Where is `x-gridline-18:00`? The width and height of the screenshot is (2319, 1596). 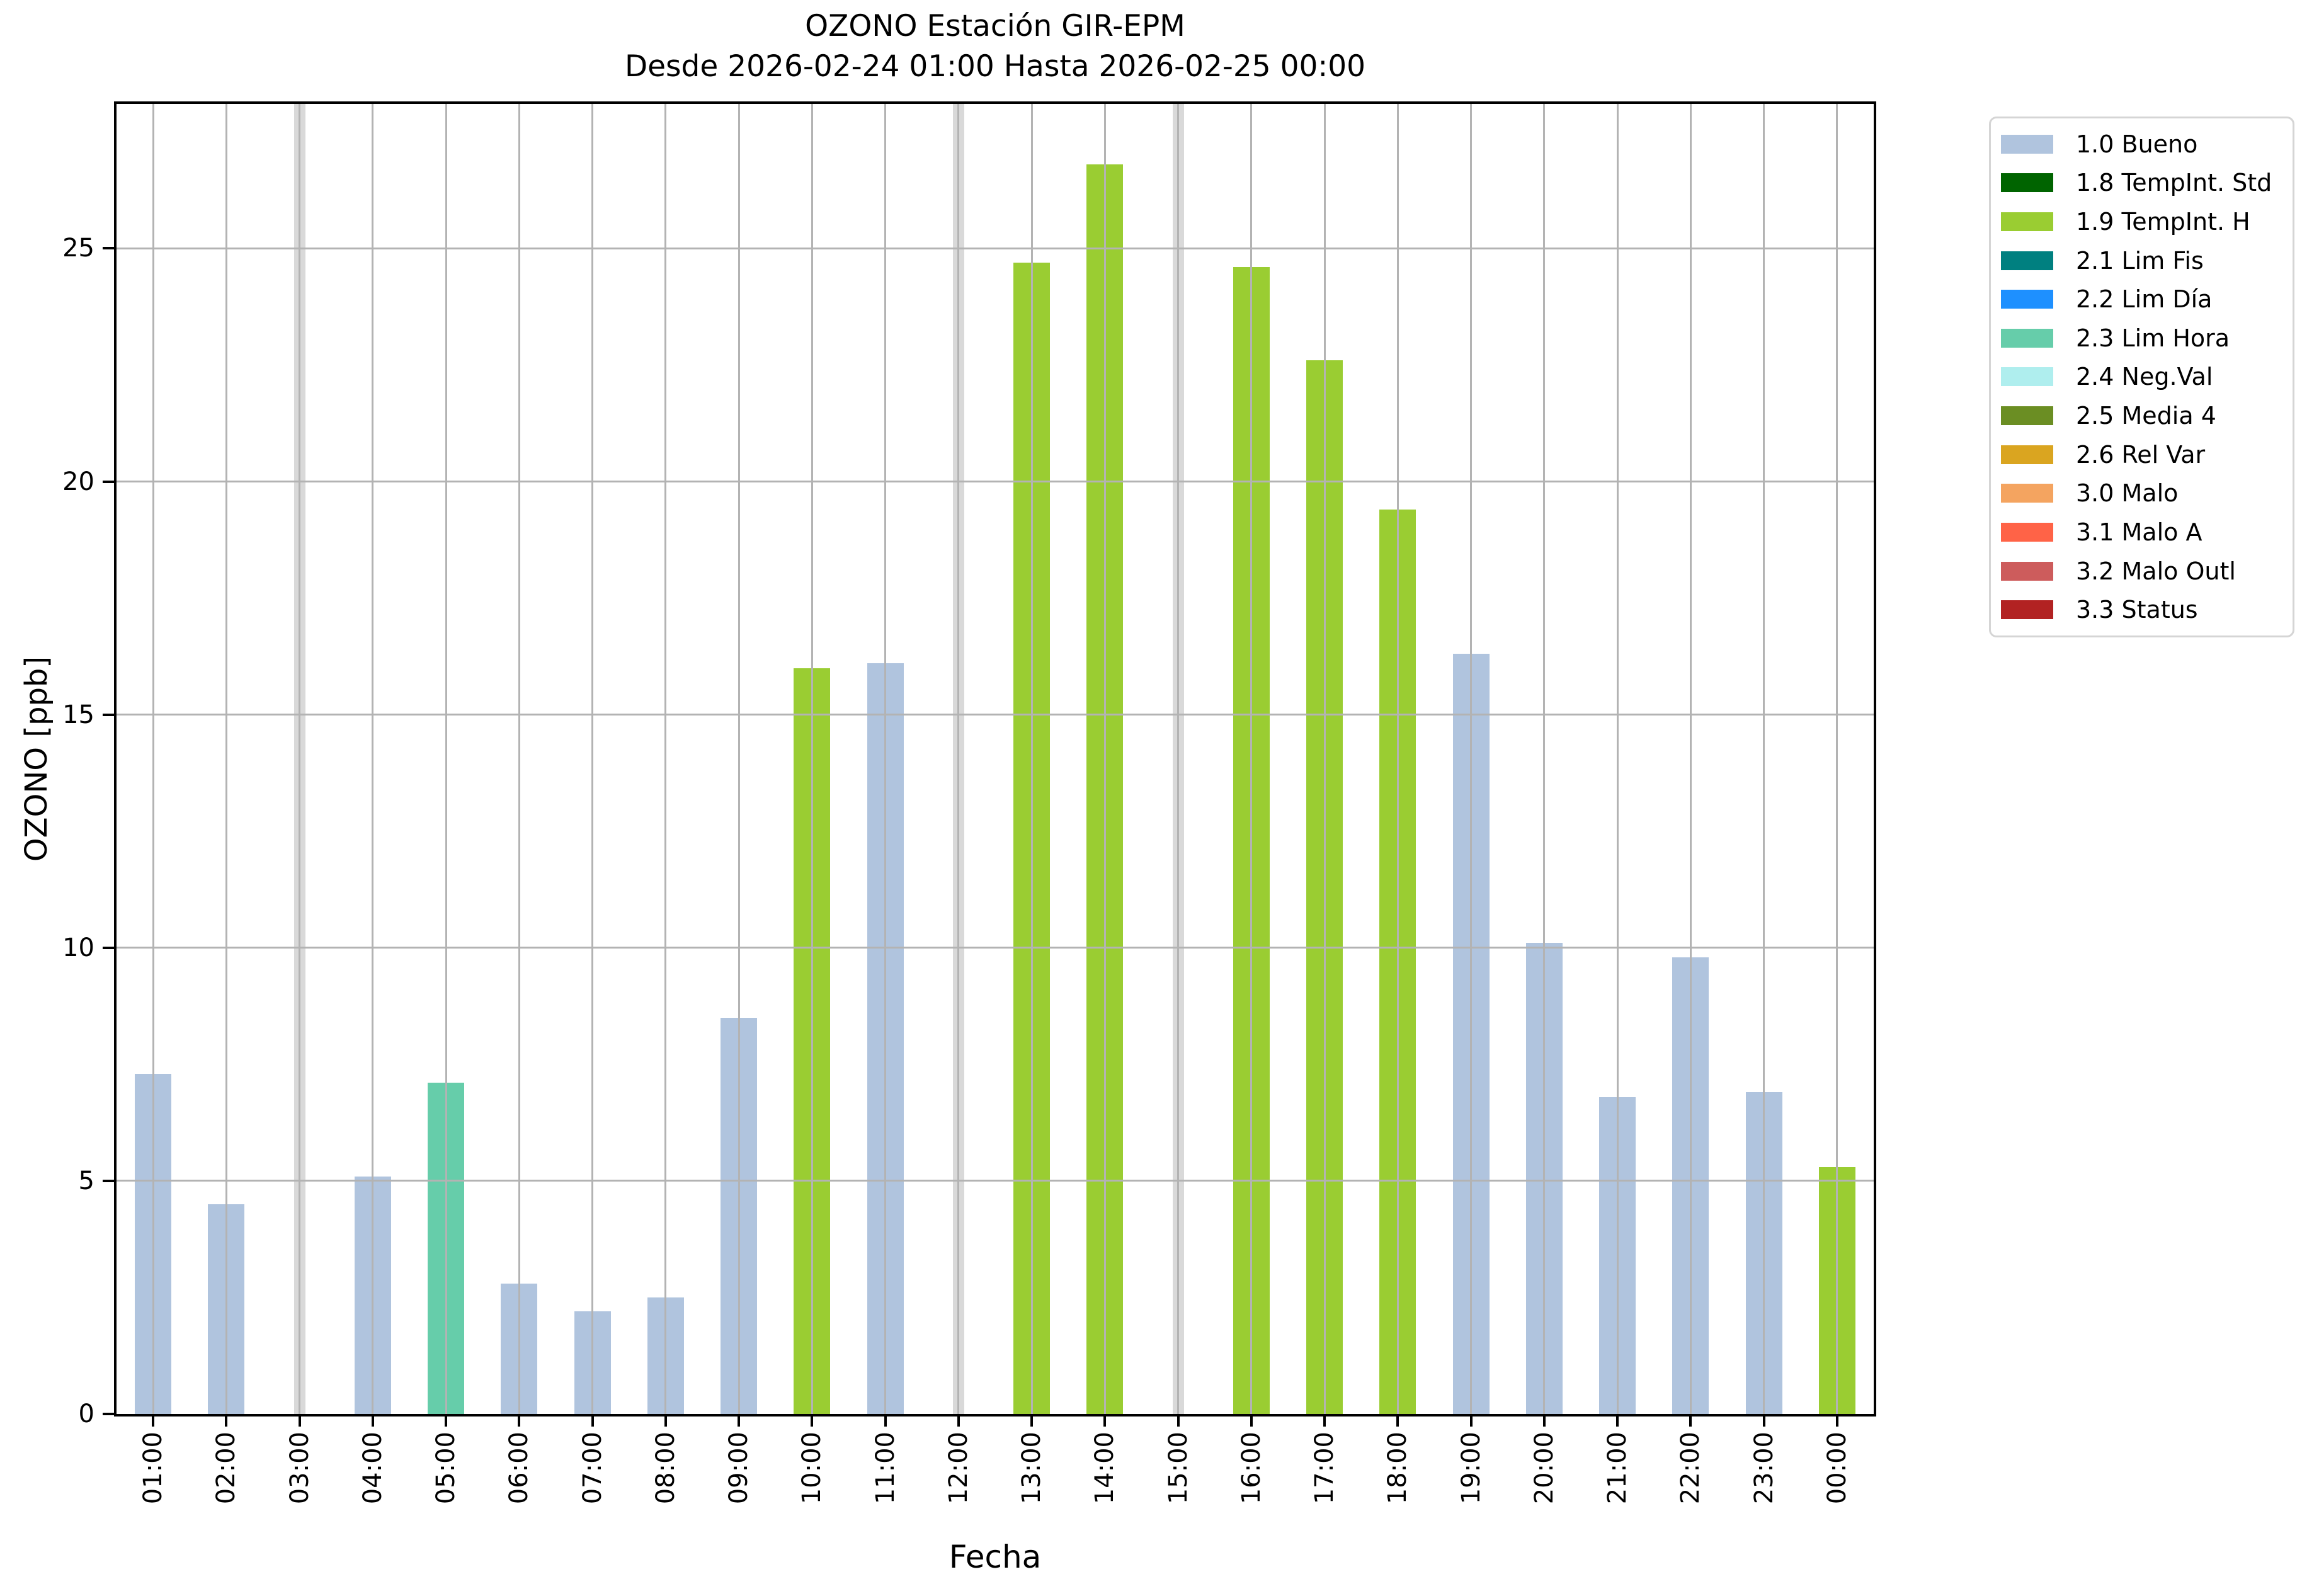
x-gridline-18:00 is located at coordinates (1397, 759).